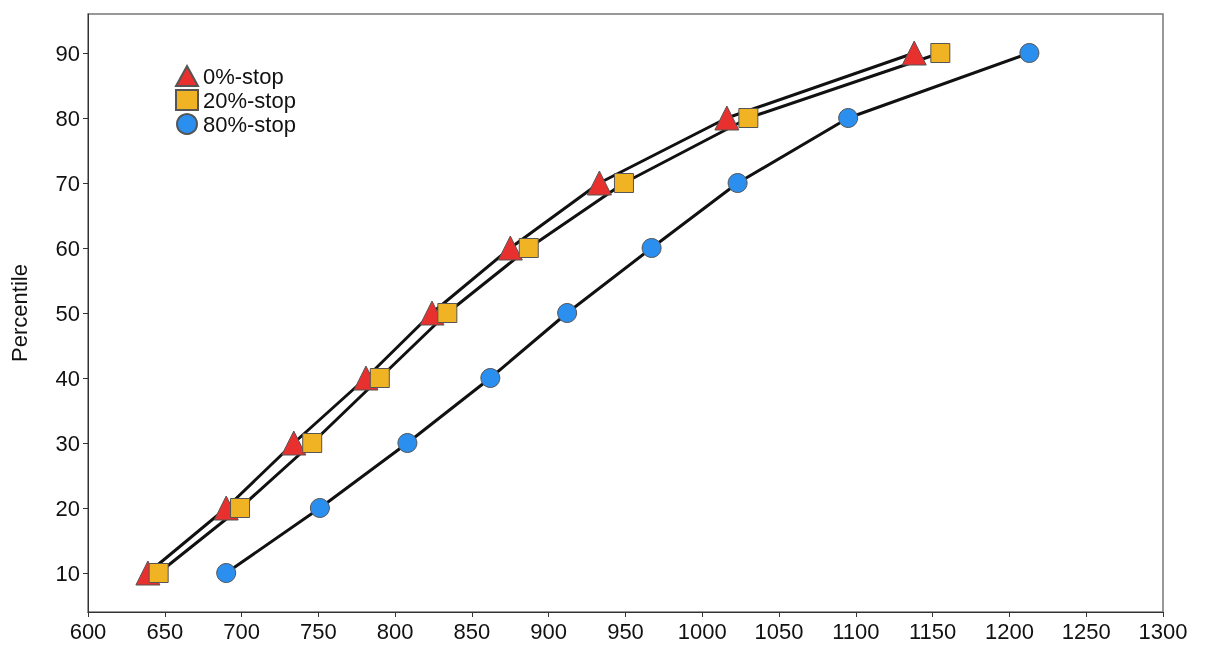 This screenshot has height=653, width=1209. What do you see at coordinates (243, 76) in the screenshot?
I see `legend-label: 0%-stop` at bounding box center [243, 76].